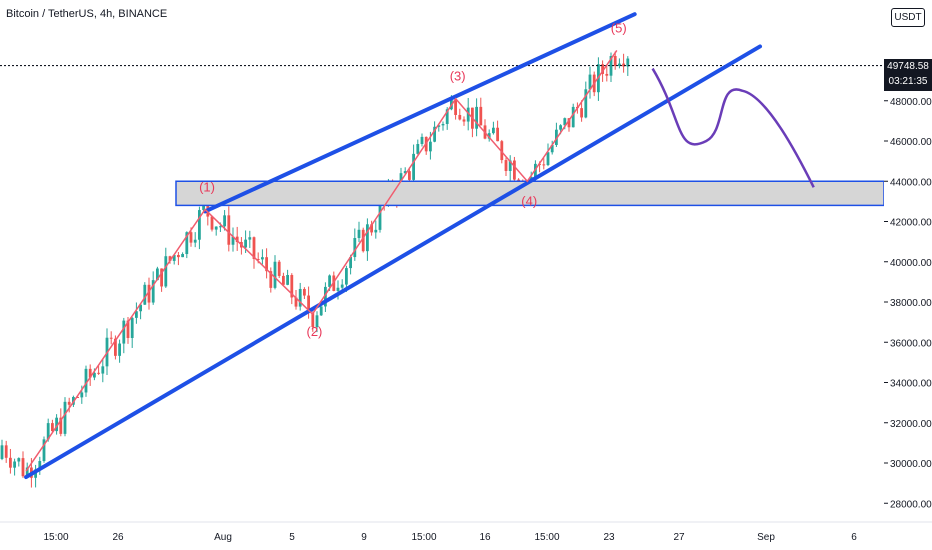  Describe the element at coordinates (908, 75) in the screenshot. I see `last-price-tag: 49748.58 03:21:35` at that location.